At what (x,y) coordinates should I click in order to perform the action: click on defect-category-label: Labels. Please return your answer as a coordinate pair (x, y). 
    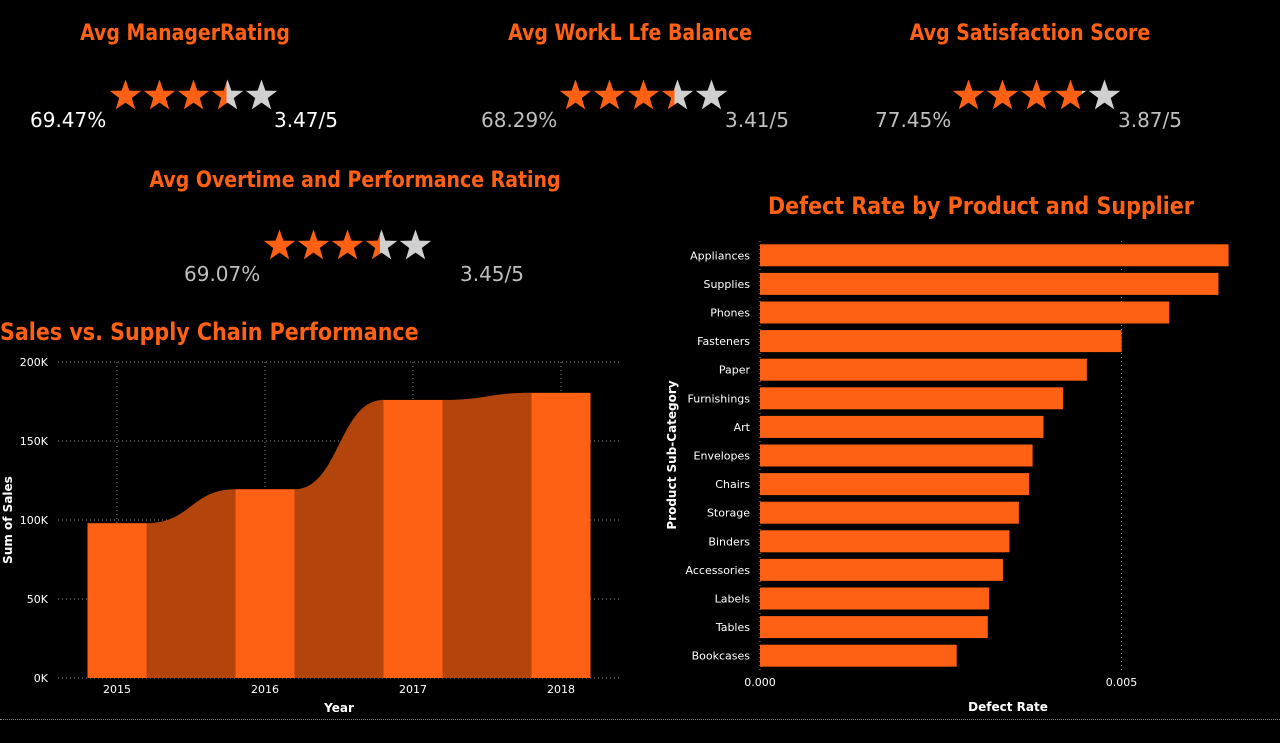
    Looking at the image, I should click on (733, 599).